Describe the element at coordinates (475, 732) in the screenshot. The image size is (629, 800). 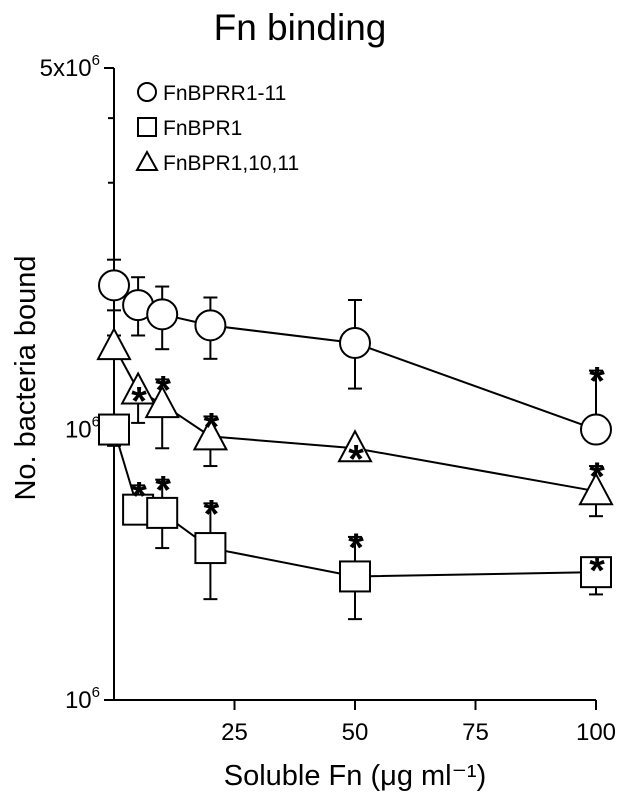
I see `x-tick-label: 75` at that location.